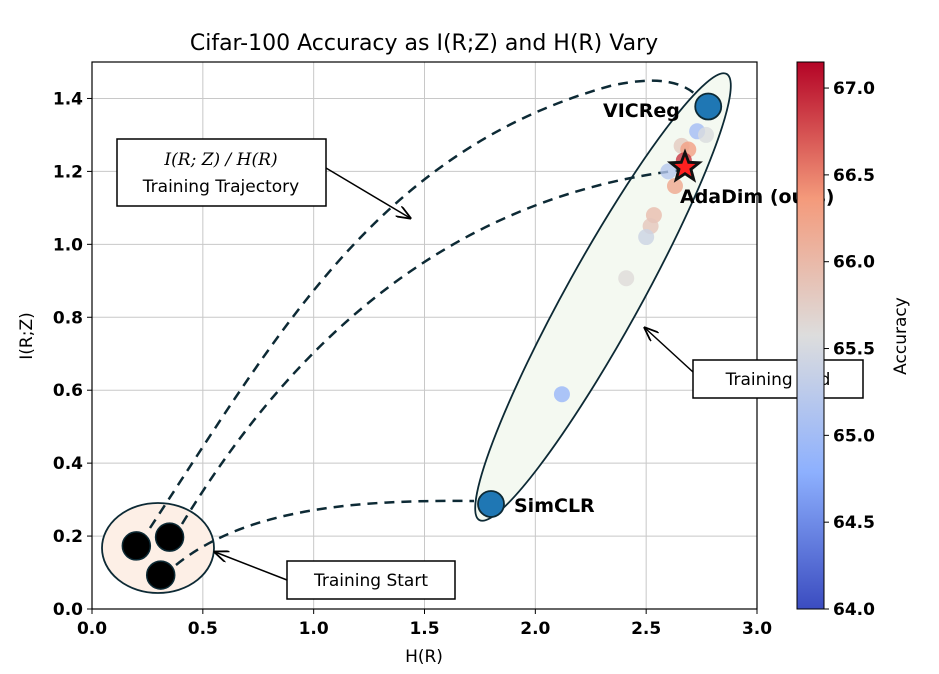 This screenshot has height=674, width=939. I want to click on adadim-star-icon, so click(685, 166).